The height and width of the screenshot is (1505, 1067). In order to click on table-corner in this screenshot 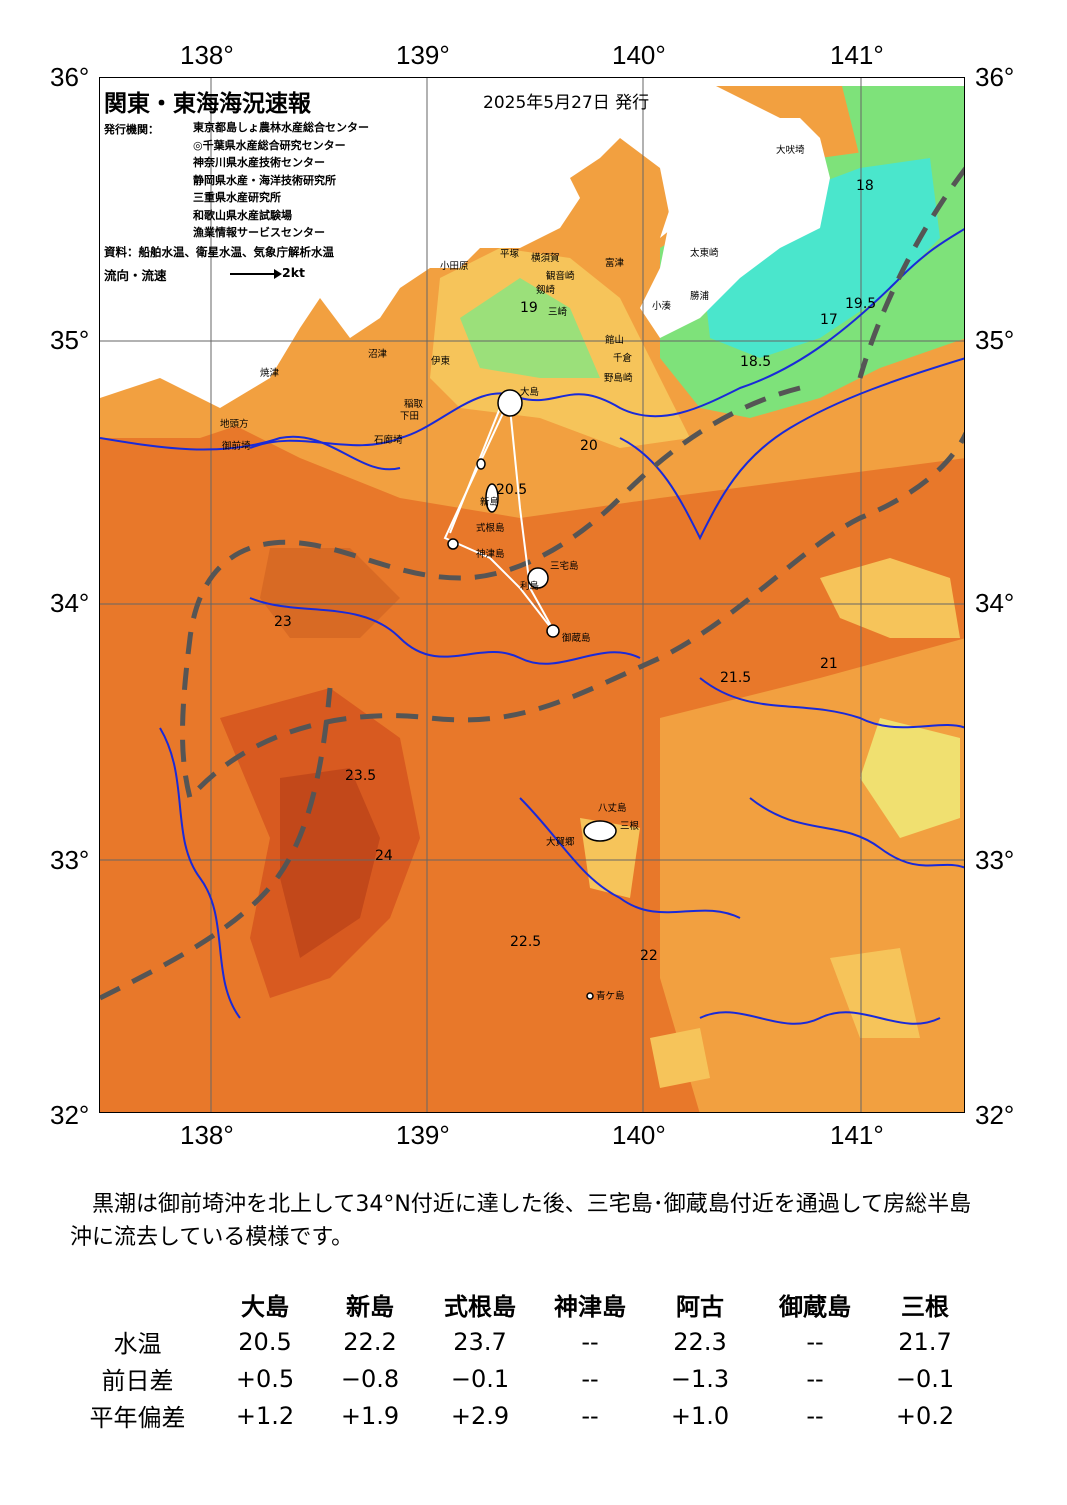, I will do `click(137, 1304)`.